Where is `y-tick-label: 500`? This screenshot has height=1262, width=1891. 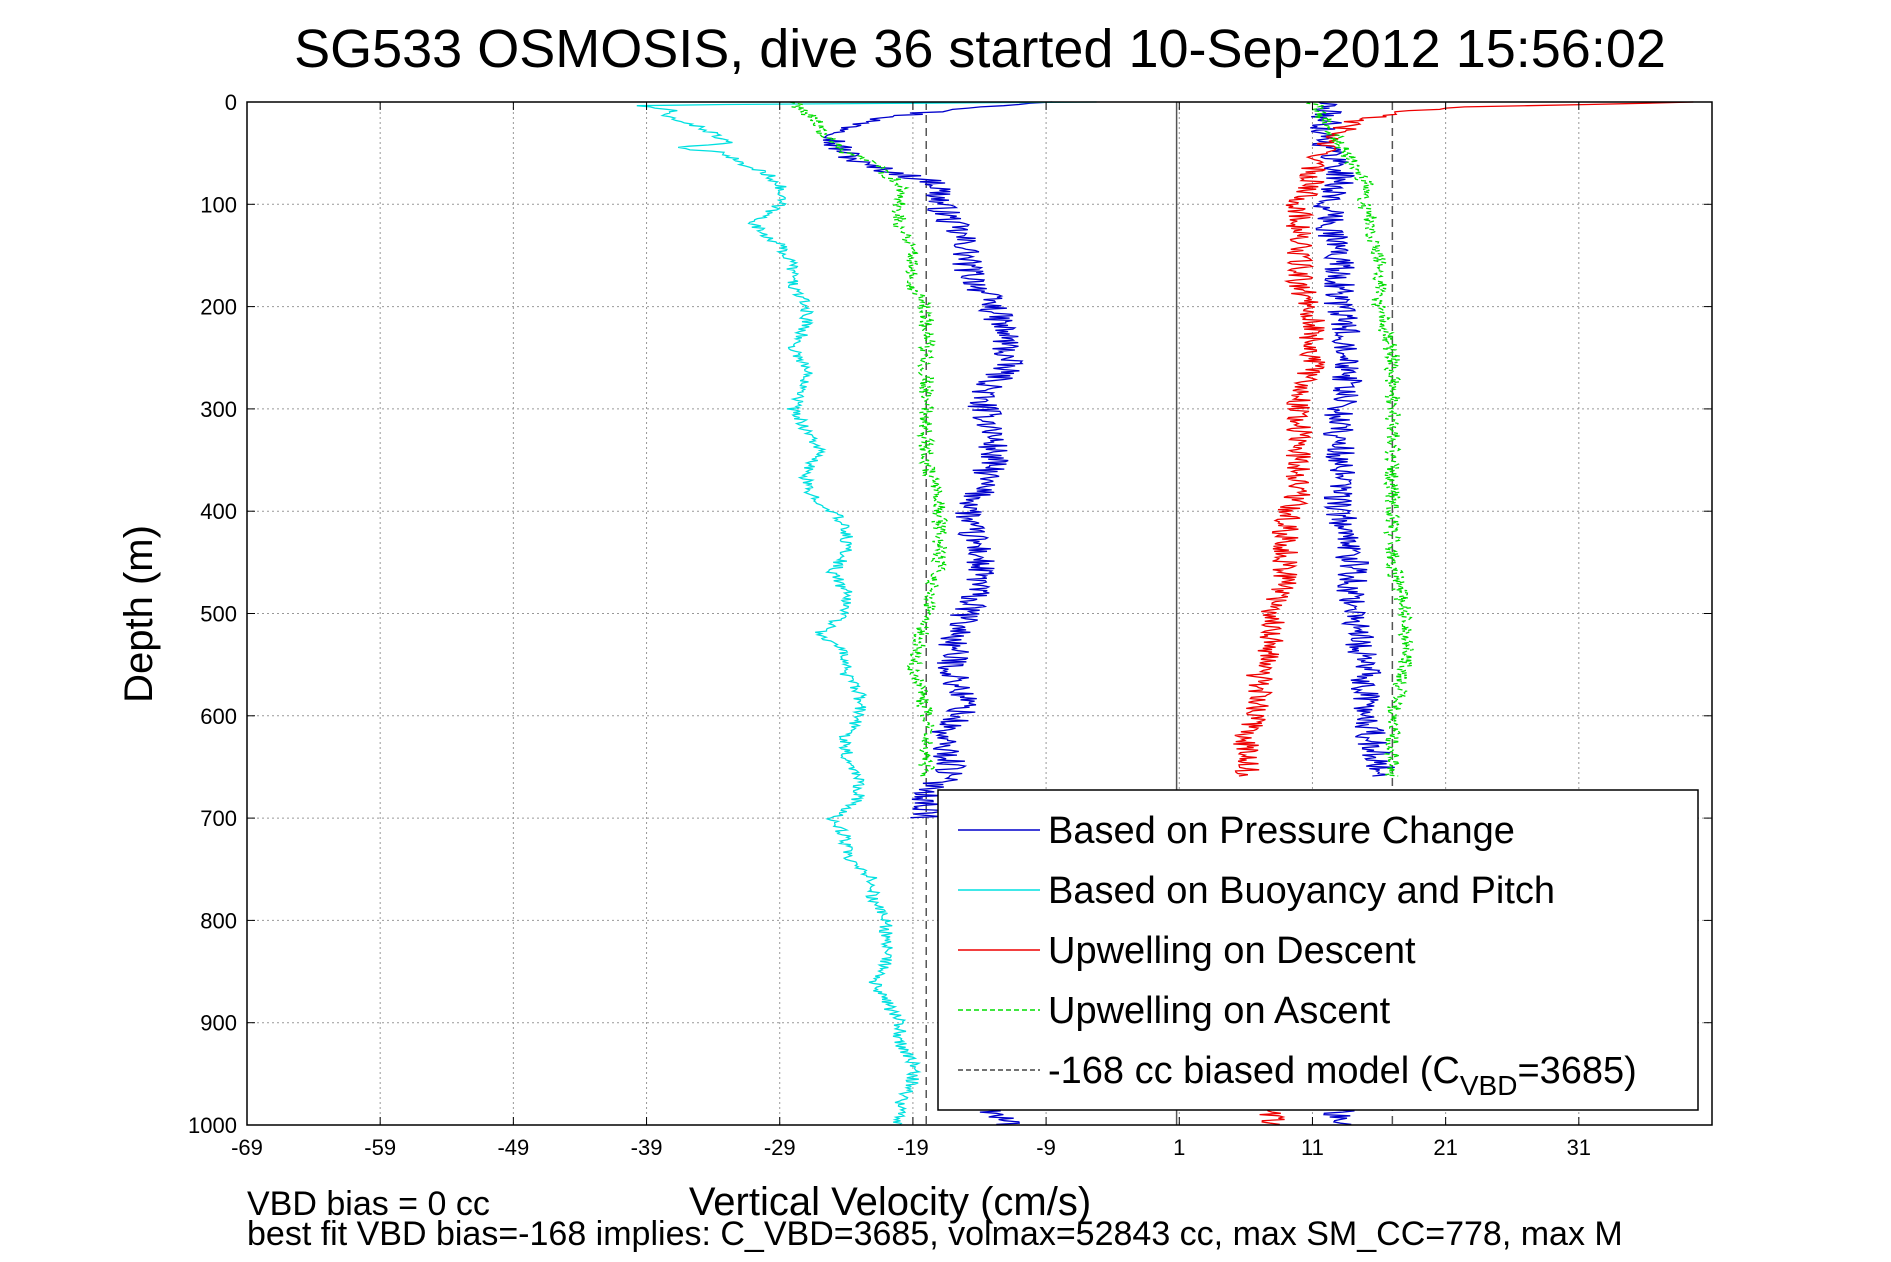
y-tick-label: 500 is located at coordinates (218, 614).